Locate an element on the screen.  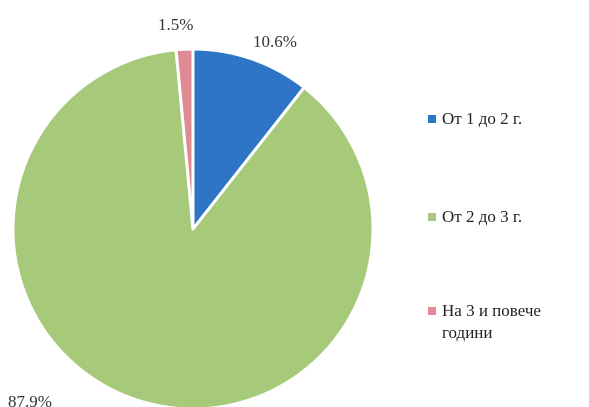
legend-item-3-plus: На 3 и повече години is located at coordinates (505, 322).